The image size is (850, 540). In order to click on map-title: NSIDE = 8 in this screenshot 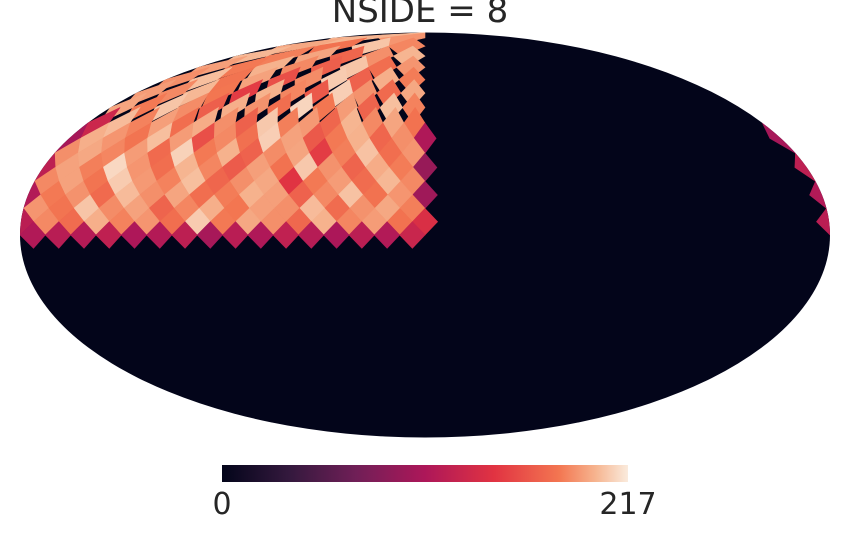, I will do `click(420, 15)`.